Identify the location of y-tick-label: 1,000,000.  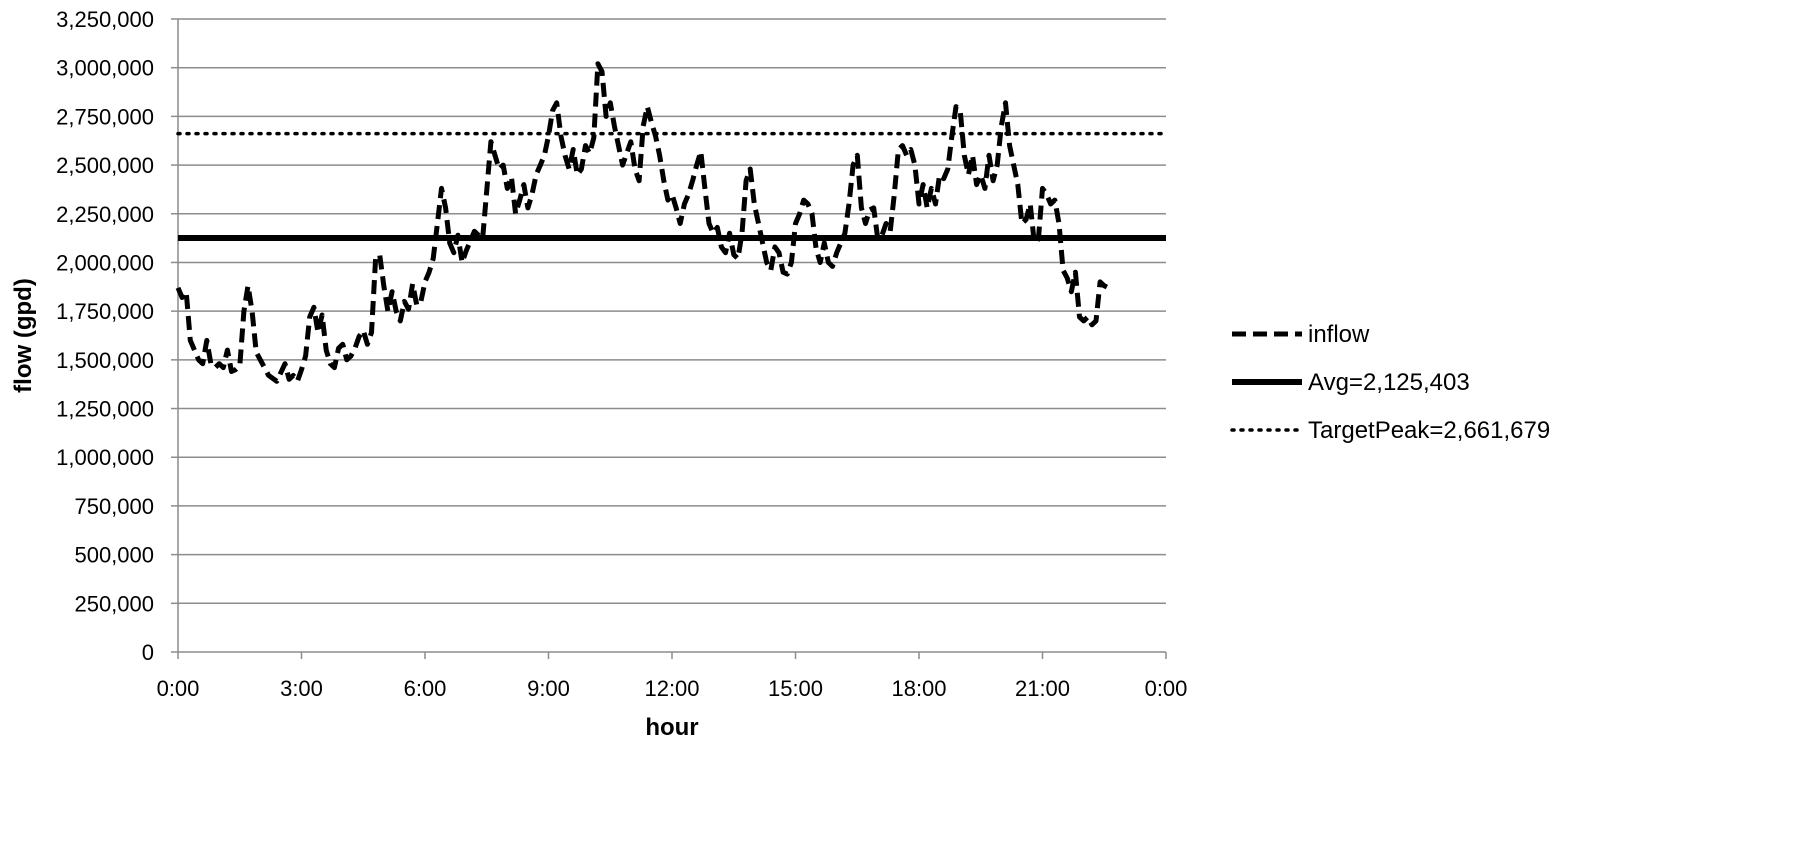
(105, 457).